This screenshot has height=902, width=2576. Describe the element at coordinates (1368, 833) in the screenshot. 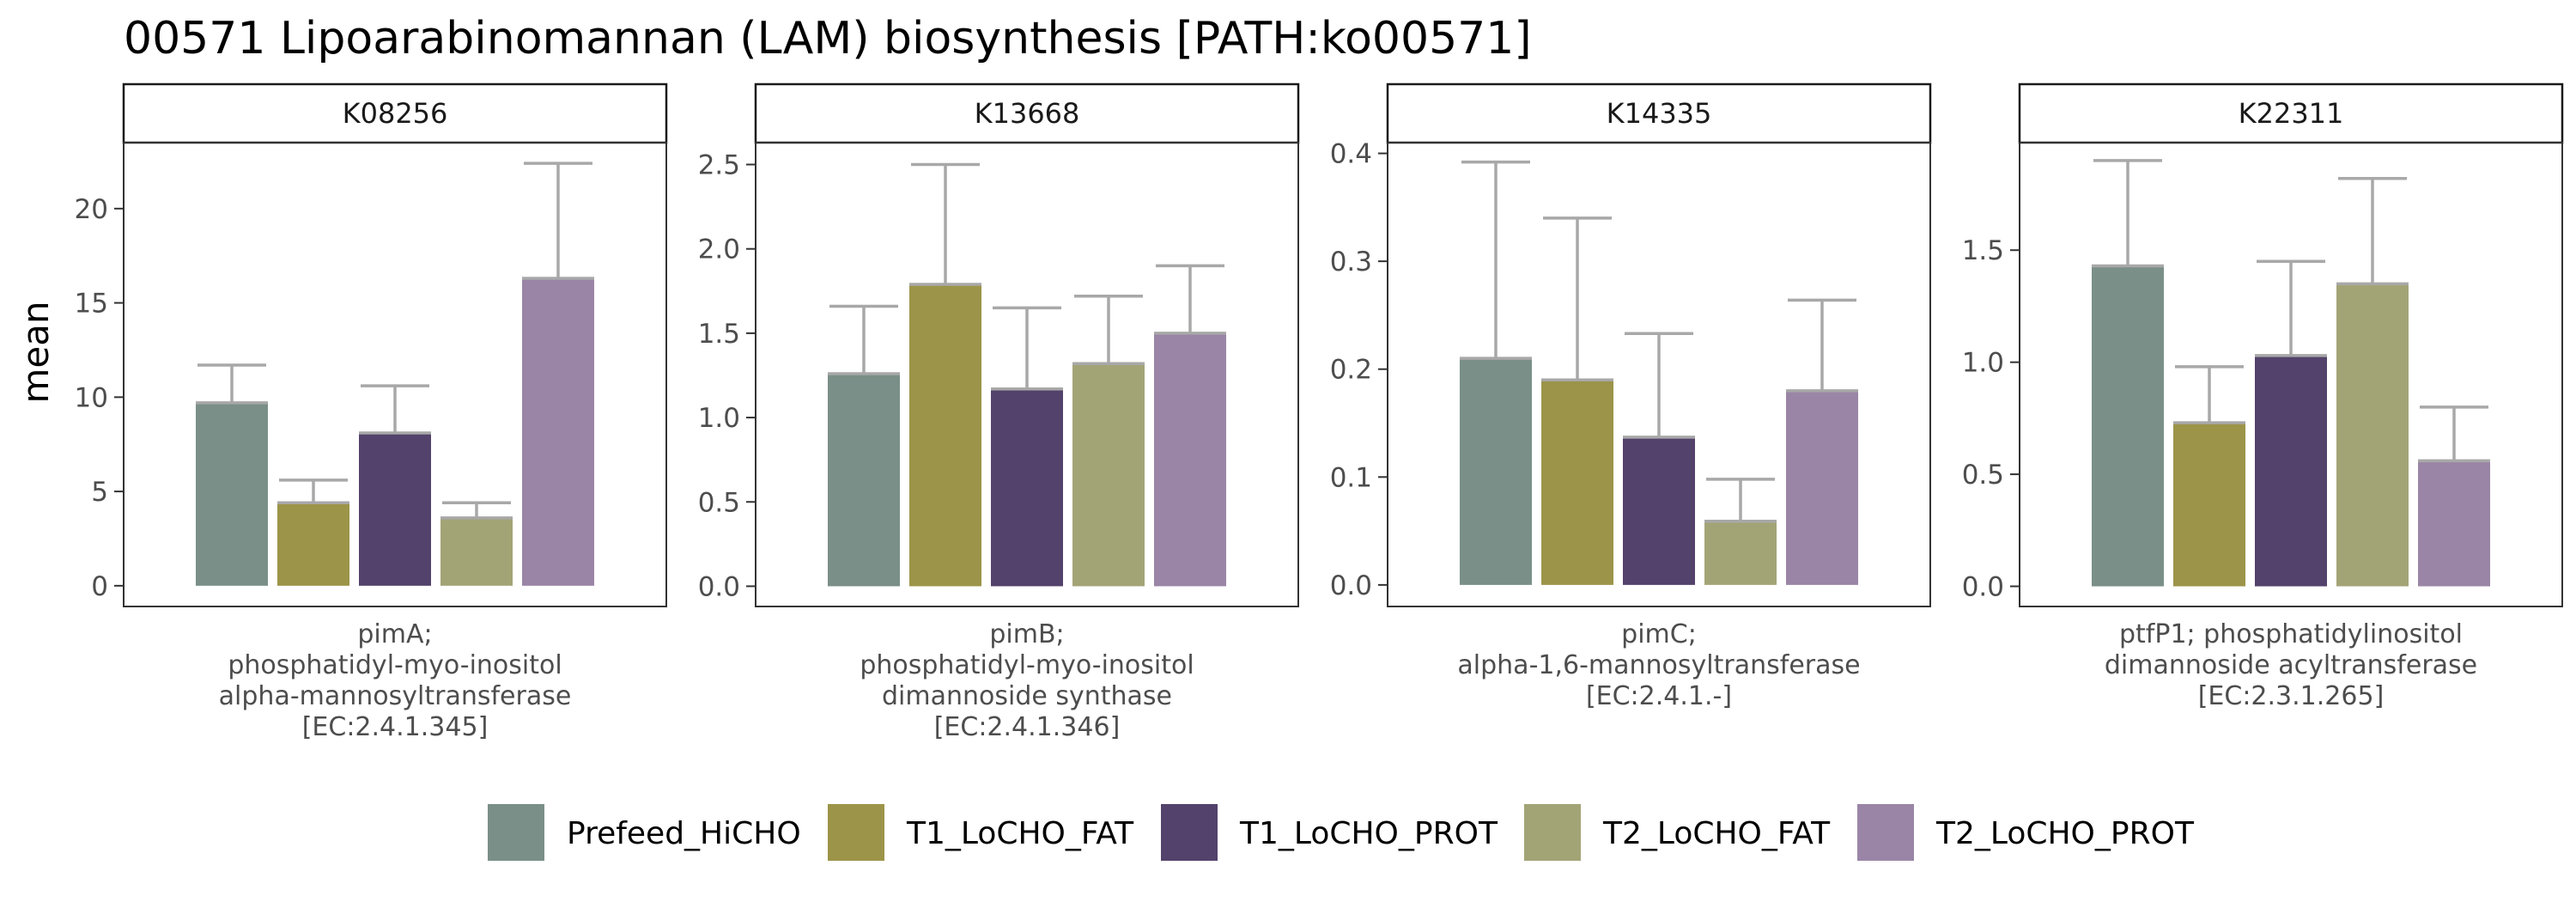

I see `legend-label: T1_LoCHO_PROT` at that location.